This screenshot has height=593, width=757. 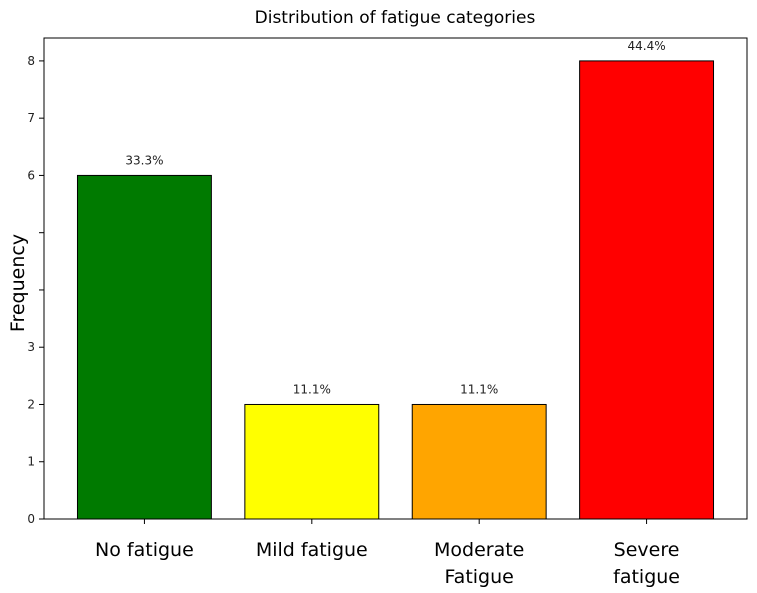 What do you see at coordinates (144, 550) in the screenshot?
I see `x-tick-label-0: No fatigue` at bounding box center [144, 550].